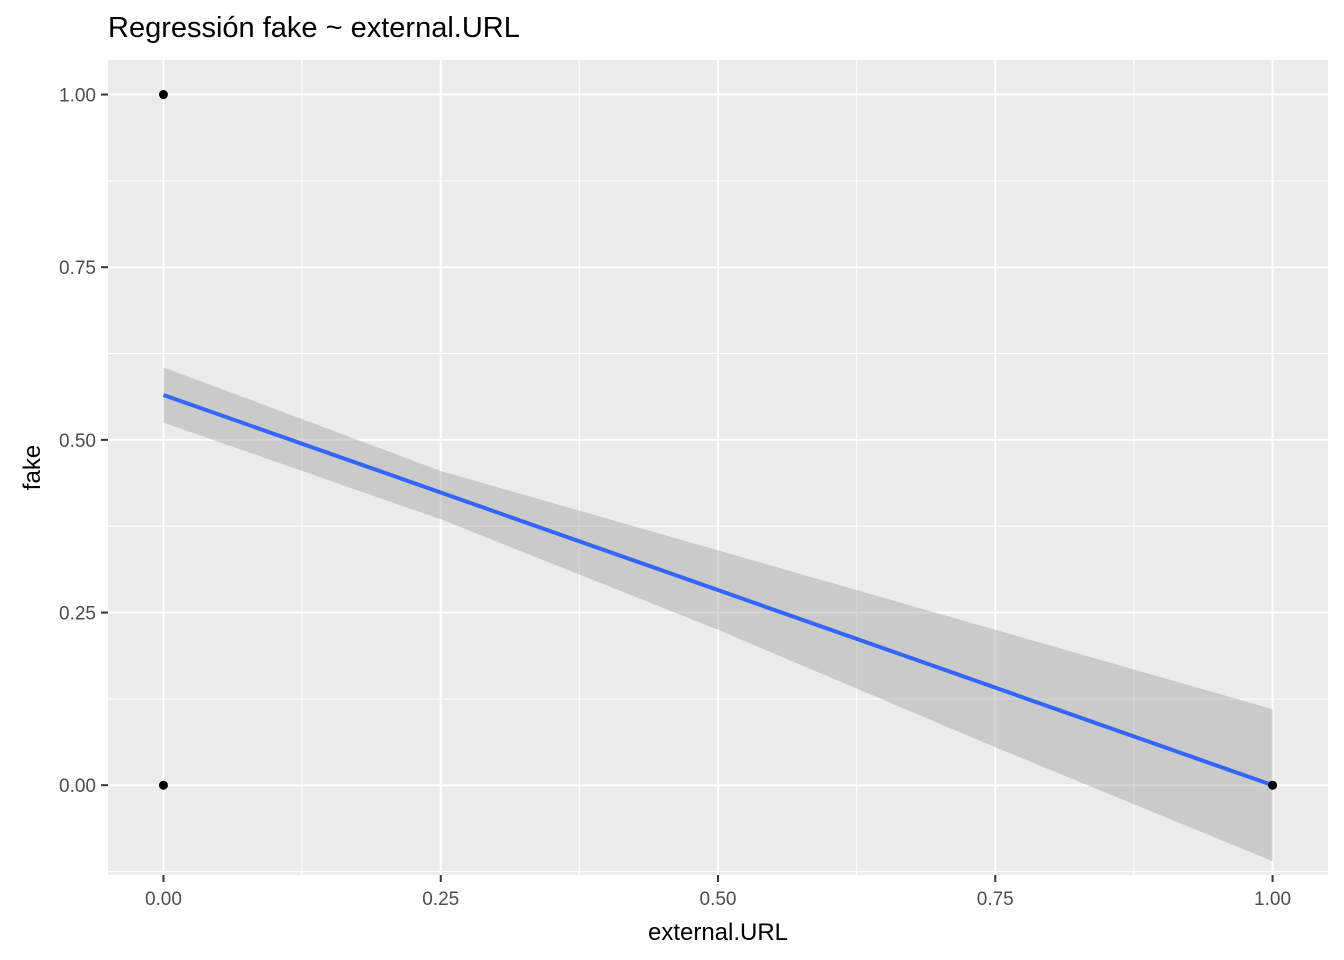 The width and height of the screenshot is (1344, 960). I want to click on y-tick-label: 0.50, so click(77, 441).